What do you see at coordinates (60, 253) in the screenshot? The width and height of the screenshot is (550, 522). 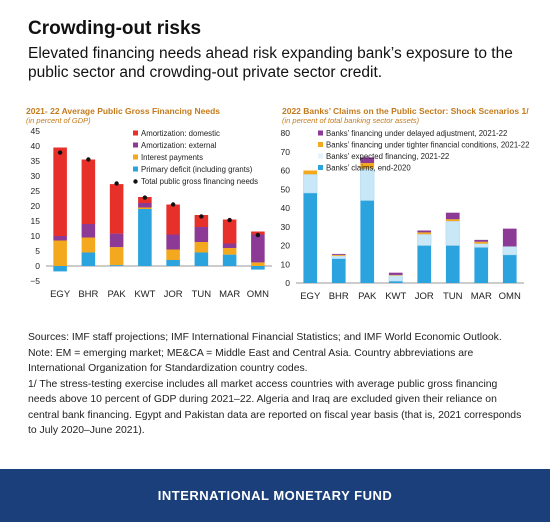 I see `chart1-bar-egy-series1` at bounding box center [60, 253].